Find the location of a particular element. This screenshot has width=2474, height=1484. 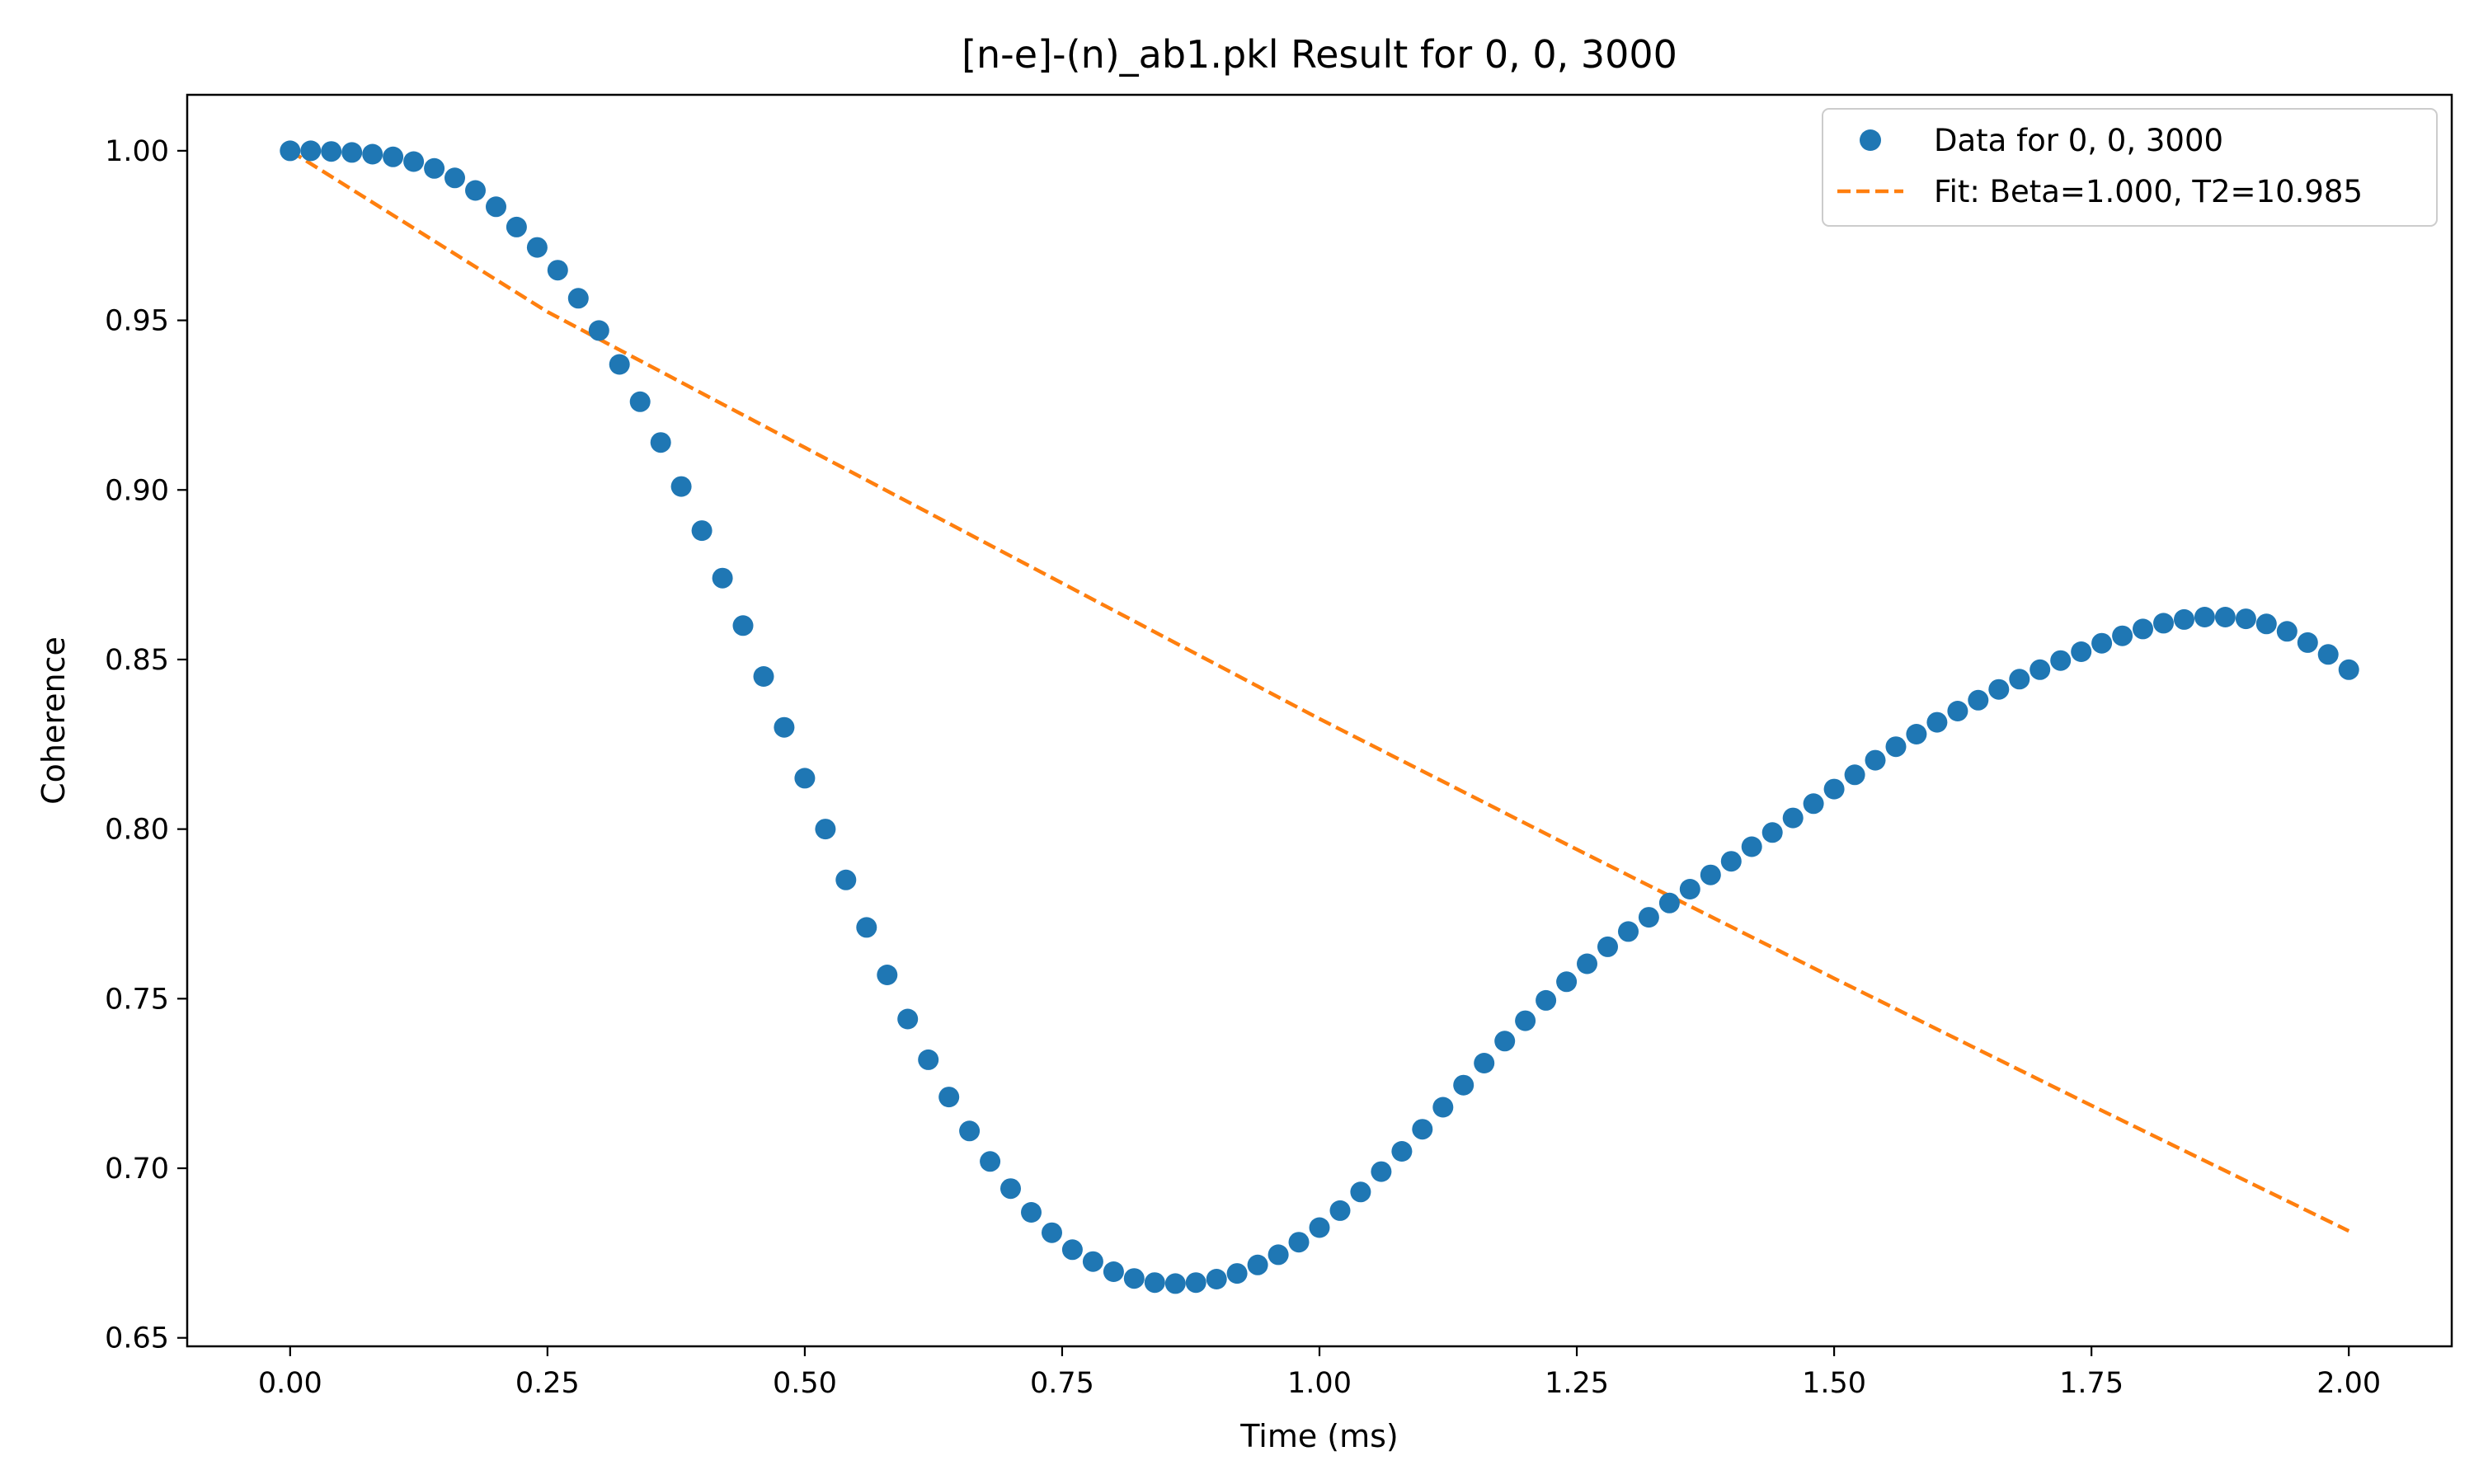

legend-marker-data is located at coordinates (1870, 140).